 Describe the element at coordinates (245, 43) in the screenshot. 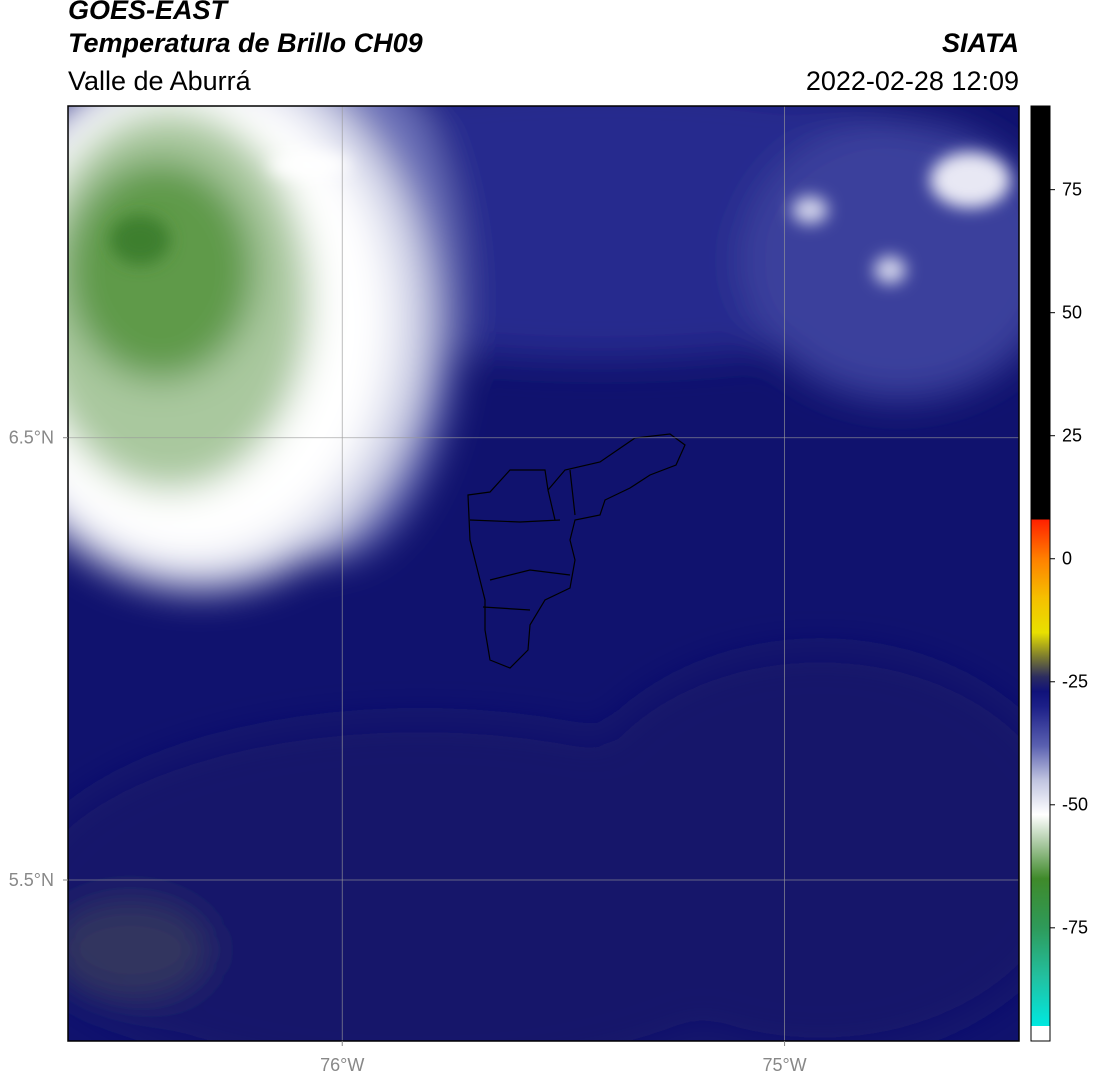

I see `product-title: Temperatura de Brillo CH09` at that location.